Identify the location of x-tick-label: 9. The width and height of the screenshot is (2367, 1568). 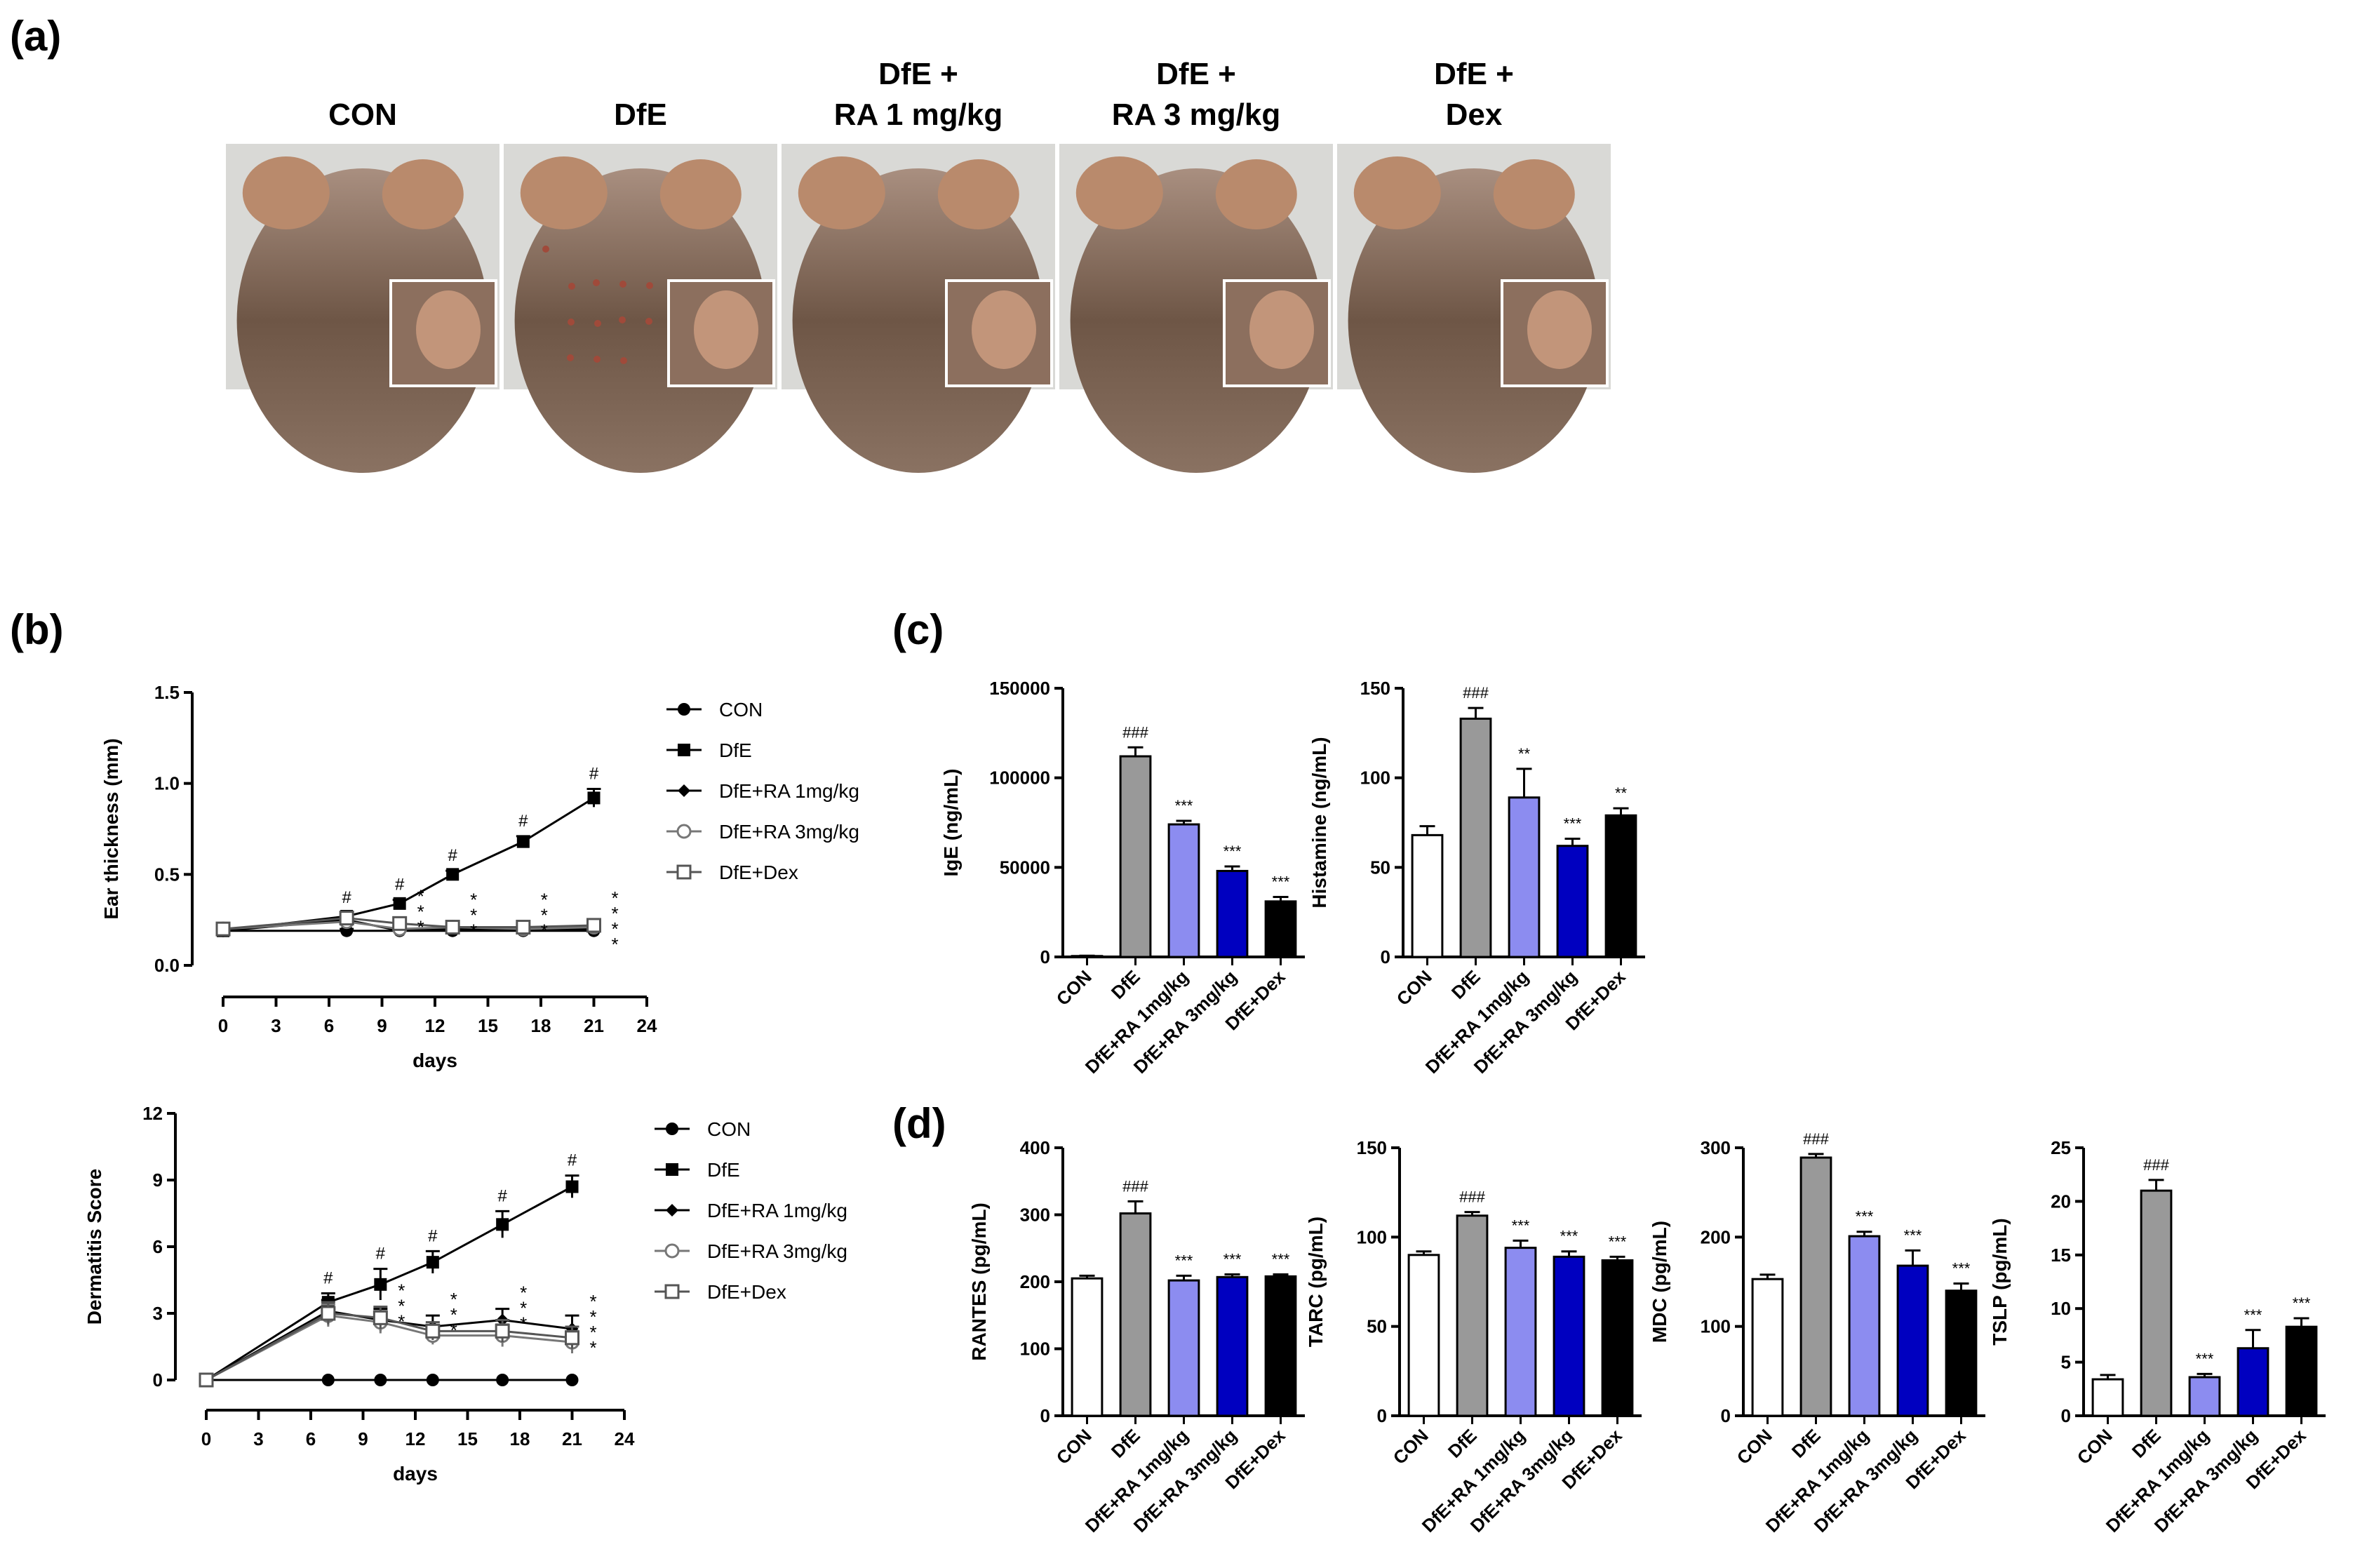
(363, 1438).